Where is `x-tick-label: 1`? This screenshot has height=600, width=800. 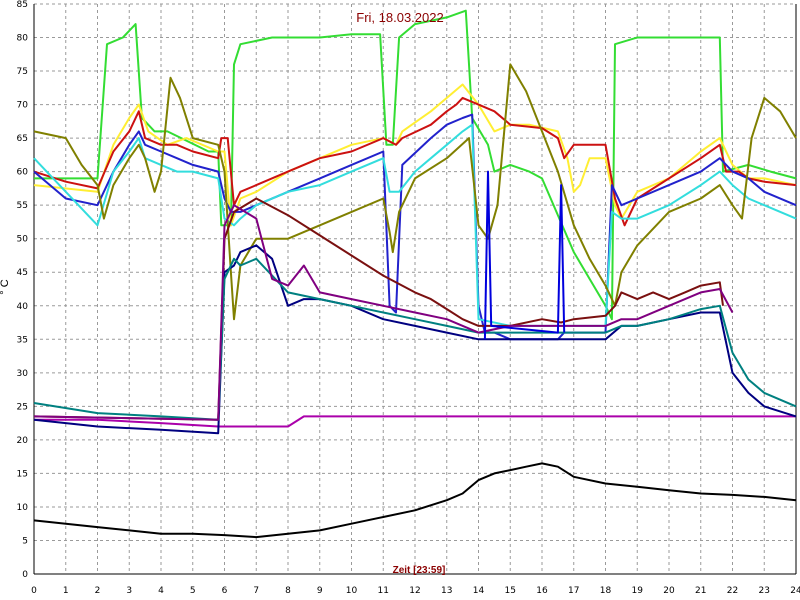
x-tick-label: 1 is located at coordinates (66, 591).